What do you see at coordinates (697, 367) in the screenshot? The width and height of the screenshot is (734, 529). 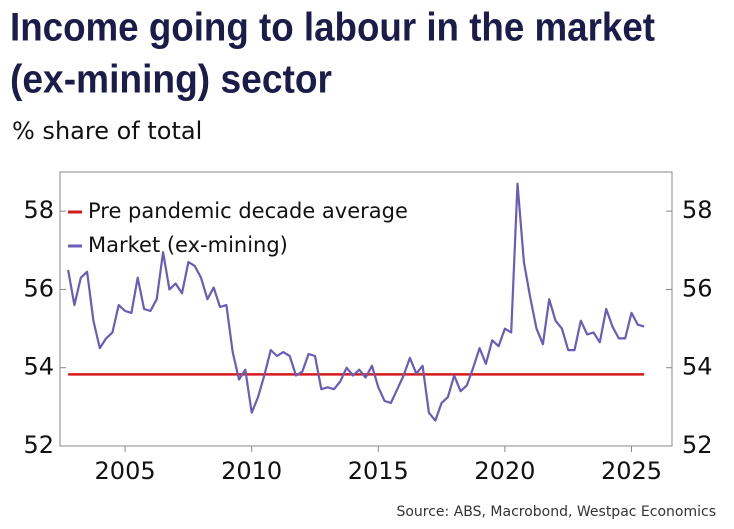 I see `y2-tick-label: 54` at bounding box center [697, 367].